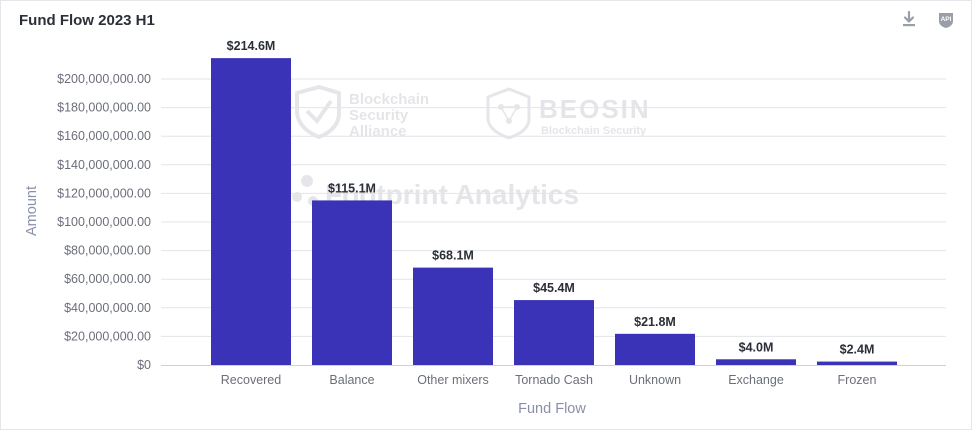 Image resolution: width=972 pixels, height=430 pixels. What do you see at coordinates (594, 131) in the screenshot?
I see `beosin-tagline: Blockchain Security` at bounding box center [594, 131].